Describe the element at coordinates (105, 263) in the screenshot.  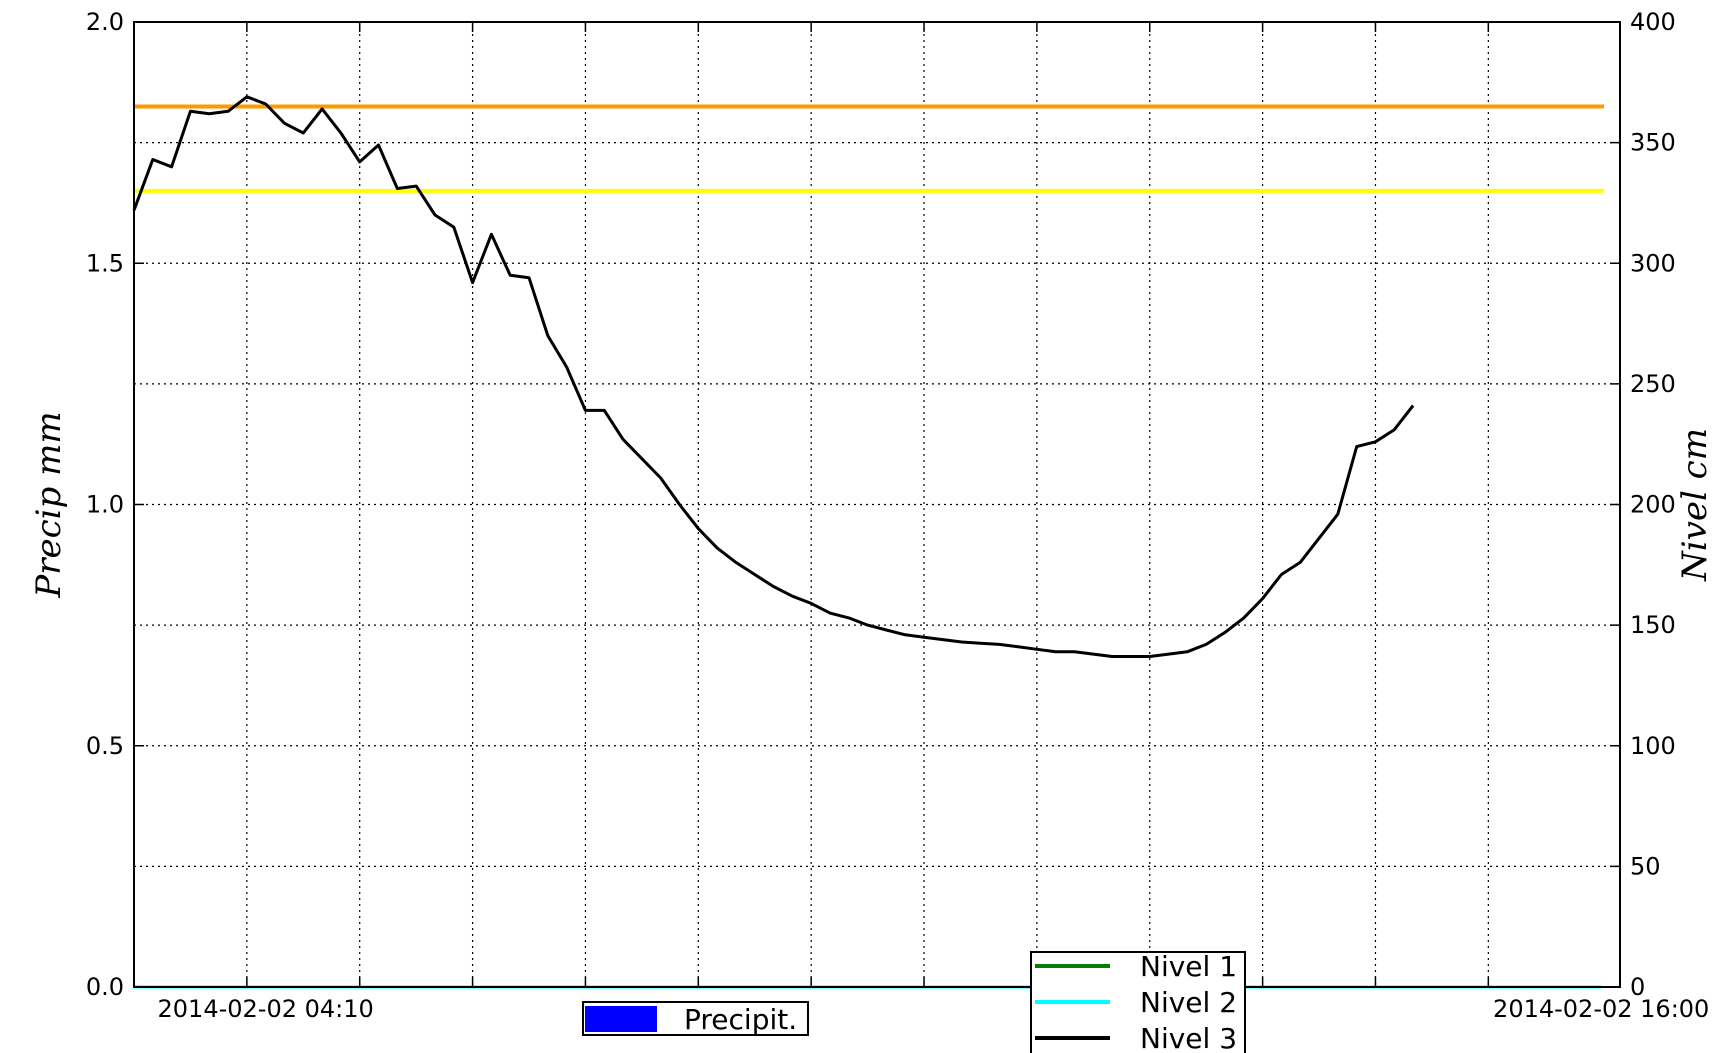
I see `y-left-tick-label: 1.5` at that location.